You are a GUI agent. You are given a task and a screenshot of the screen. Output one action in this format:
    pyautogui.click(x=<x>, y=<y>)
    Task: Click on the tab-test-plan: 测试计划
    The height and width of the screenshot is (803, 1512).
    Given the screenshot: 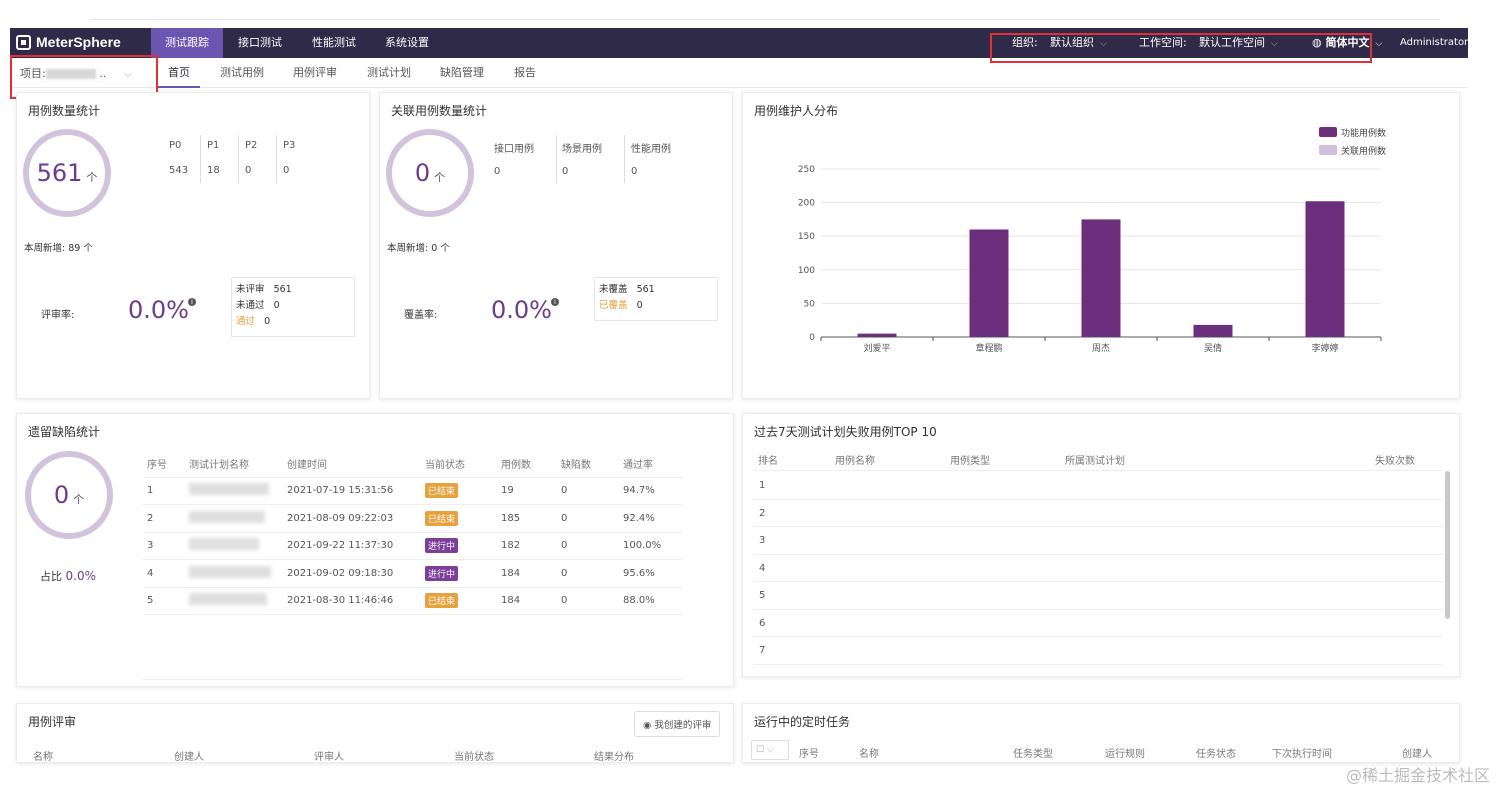 What is the action you would take?
    pyautogui.click(x=389, y=72)
    